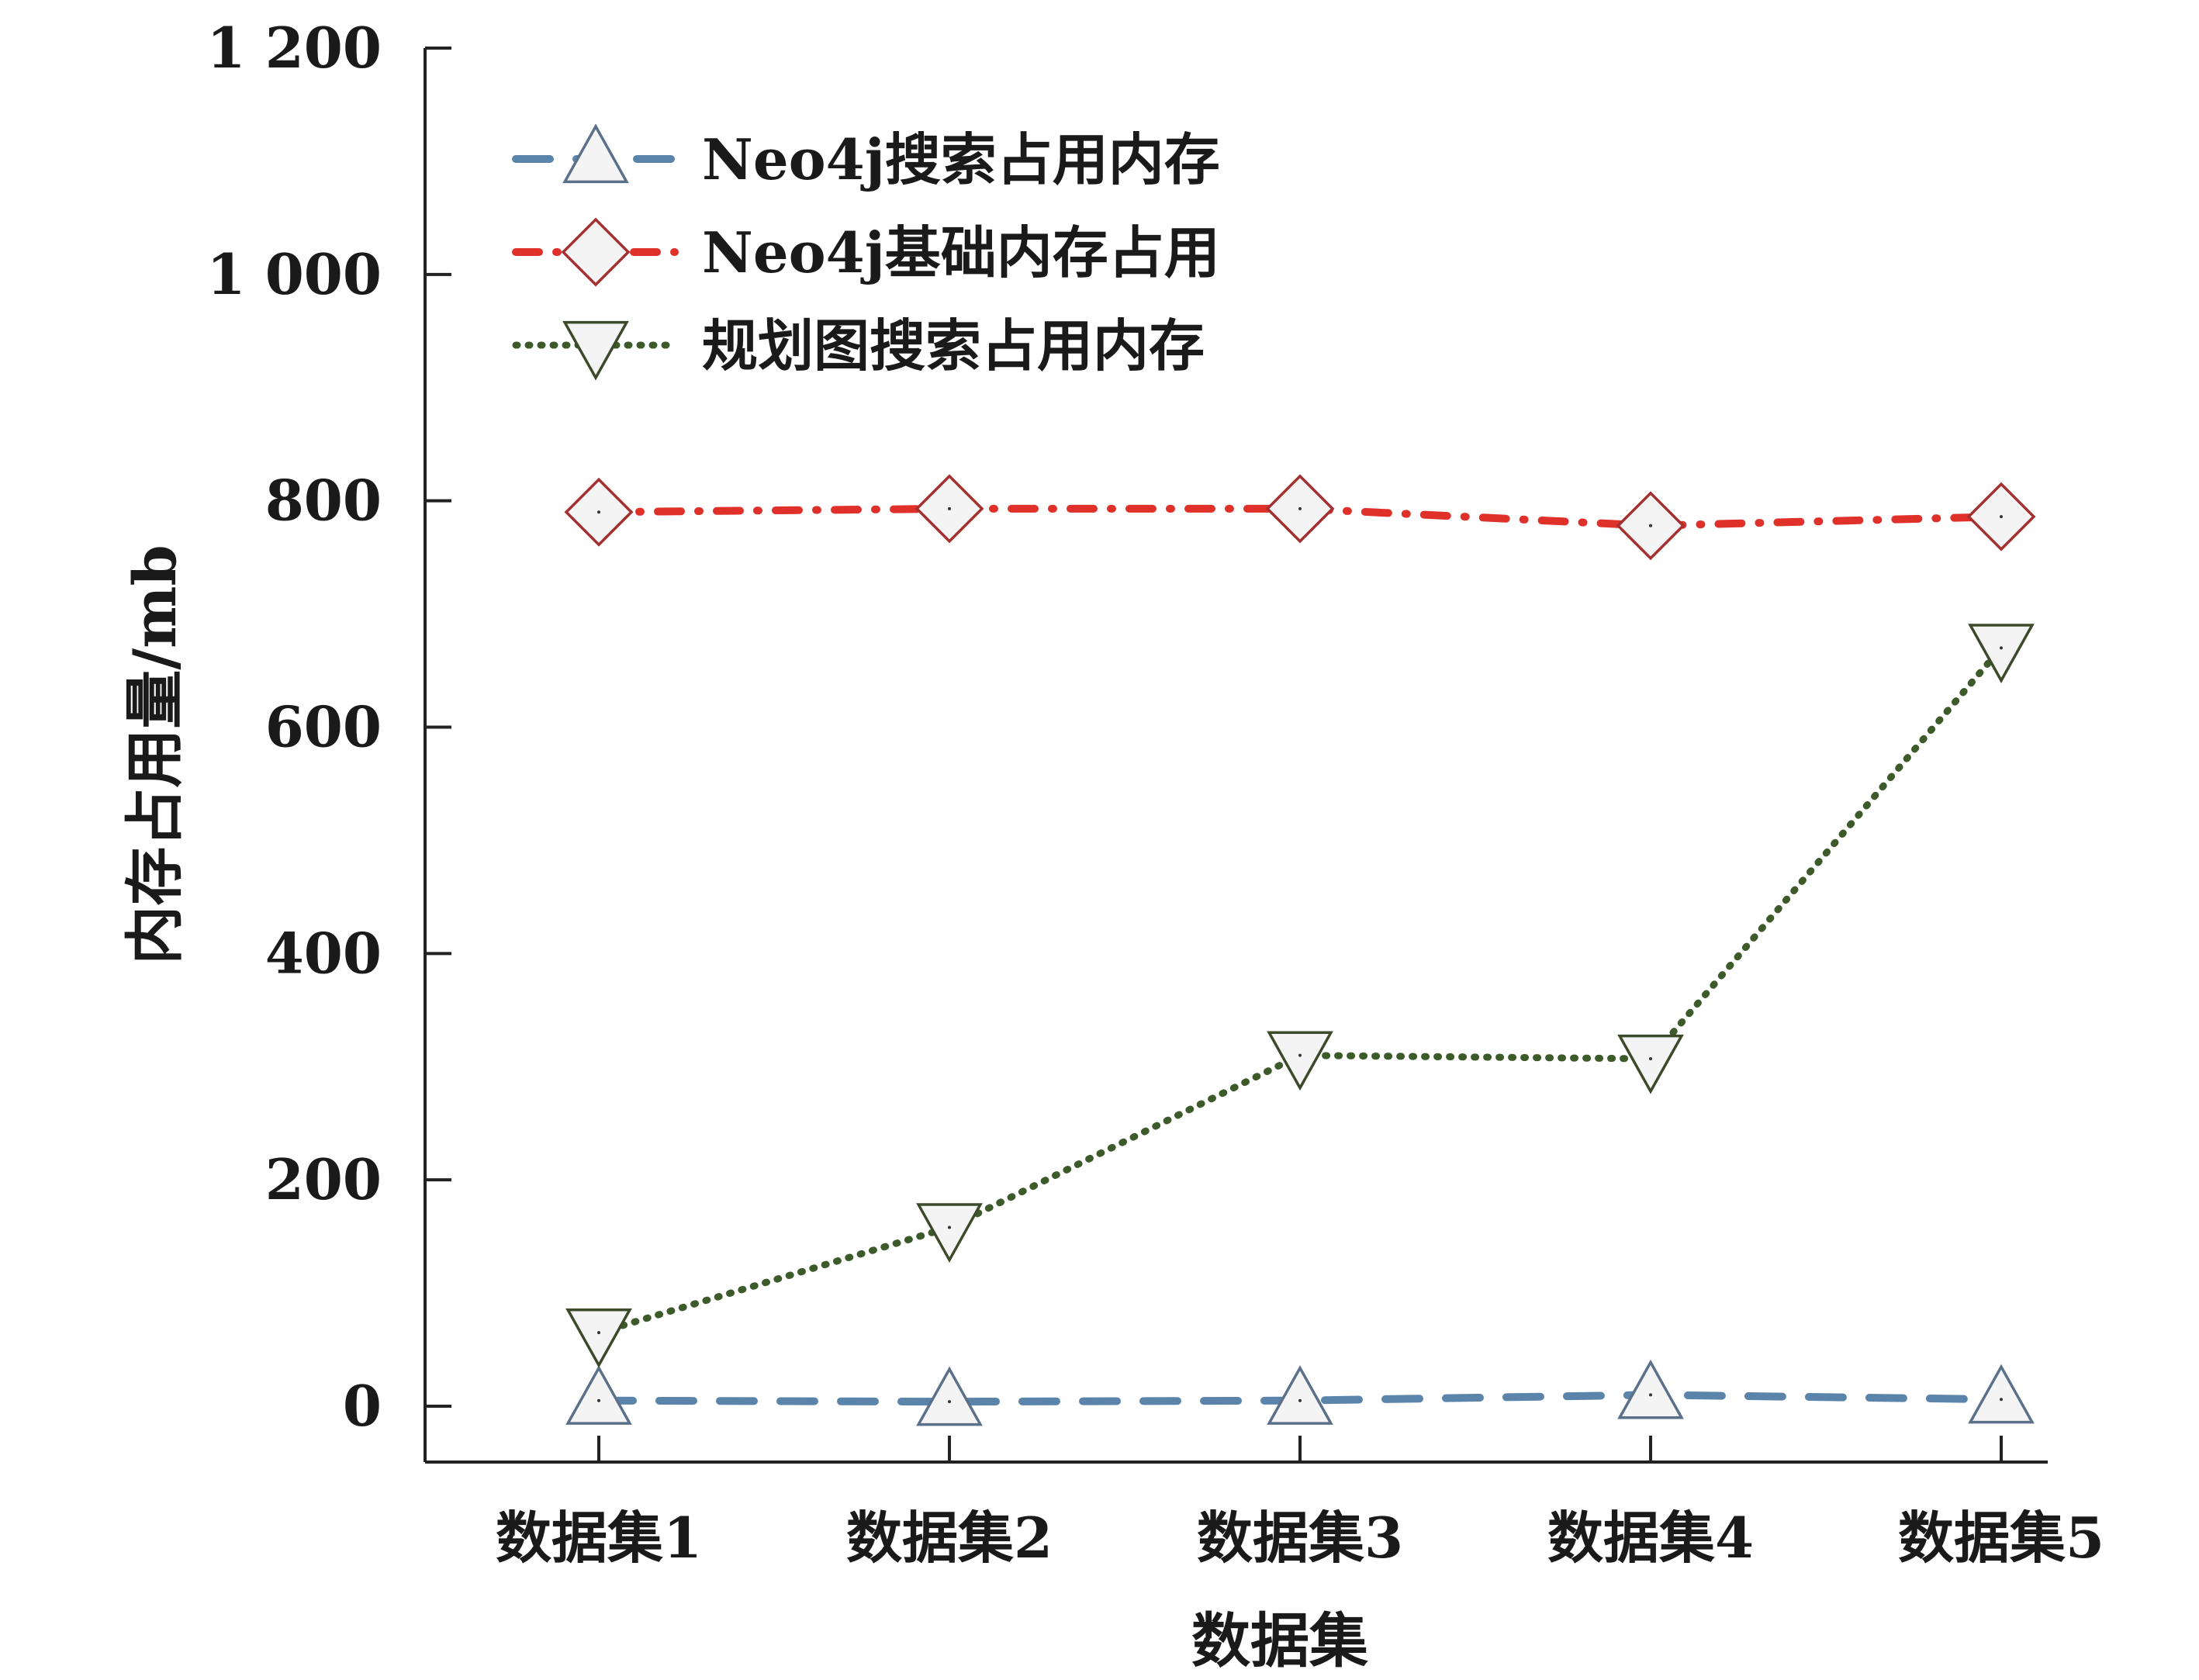 This screenshot has height=1680, width=2199. What do you see at coordinates (1300, 1538) in the screenshot?
I see `x-tick-label: 数据集3` at bounding box center [1300, 1538].